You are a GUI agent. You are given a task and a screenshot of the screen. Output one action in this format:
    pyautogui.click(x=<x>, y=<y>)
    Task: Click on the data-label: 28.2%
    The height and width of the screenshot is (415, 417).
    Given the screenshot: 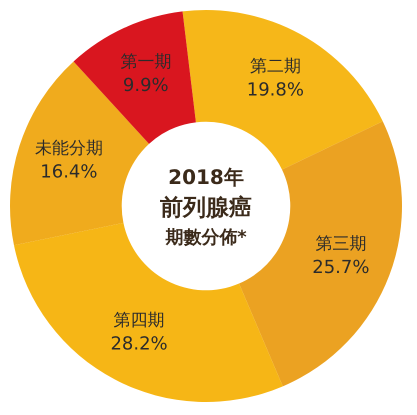 What is the action you would take?
    pyautogui.click(x=139, y=344)
    